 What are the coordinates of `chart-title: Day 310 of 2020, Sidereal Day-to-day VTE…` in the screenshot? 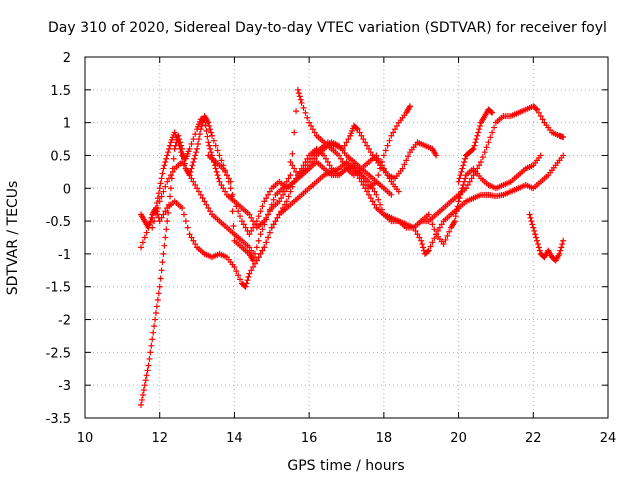 It's located at (327, 28).